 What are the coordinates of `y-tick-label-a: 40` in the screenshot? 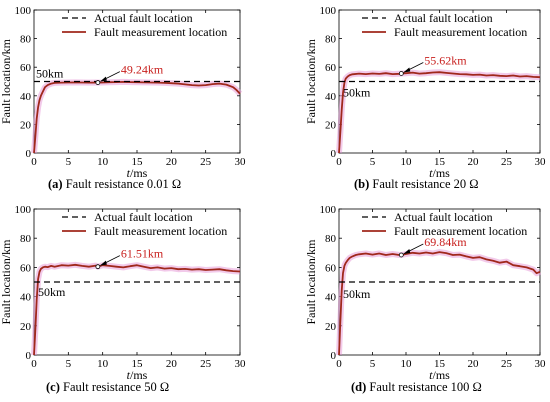 It's located at (26, 97).